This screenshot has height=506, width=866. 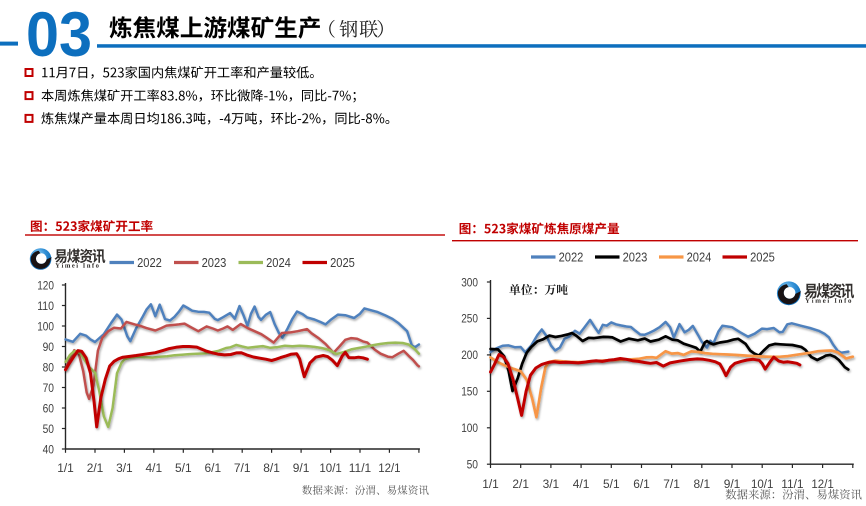 What do you see at coordinates (469, 319) in the screenshot?
I see `svg-text: 250` at bounding box center [469, 319].